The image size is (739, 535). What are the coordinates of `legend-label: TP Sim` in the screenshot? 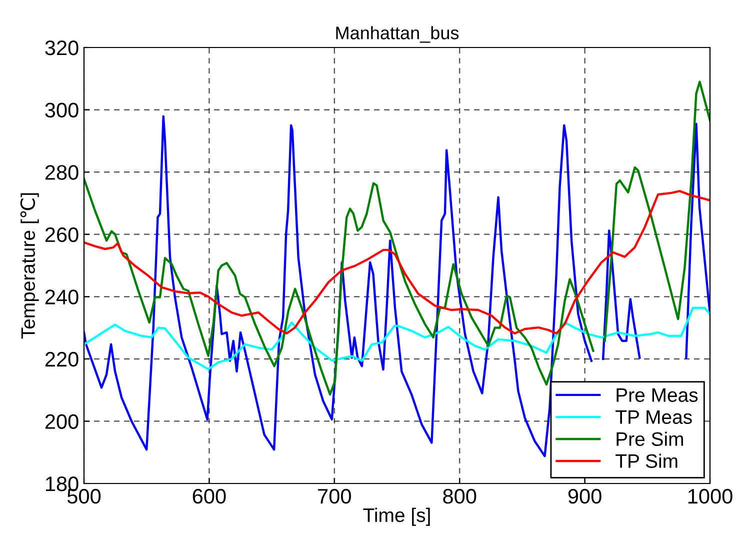 It's located at (647, 461).